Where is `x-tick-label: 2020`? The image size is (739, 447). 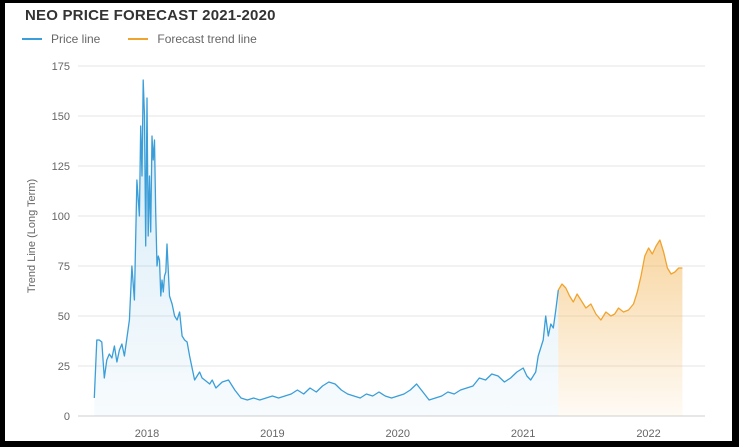
x-tick-label: 2020 is located at coordinates (398, 434).